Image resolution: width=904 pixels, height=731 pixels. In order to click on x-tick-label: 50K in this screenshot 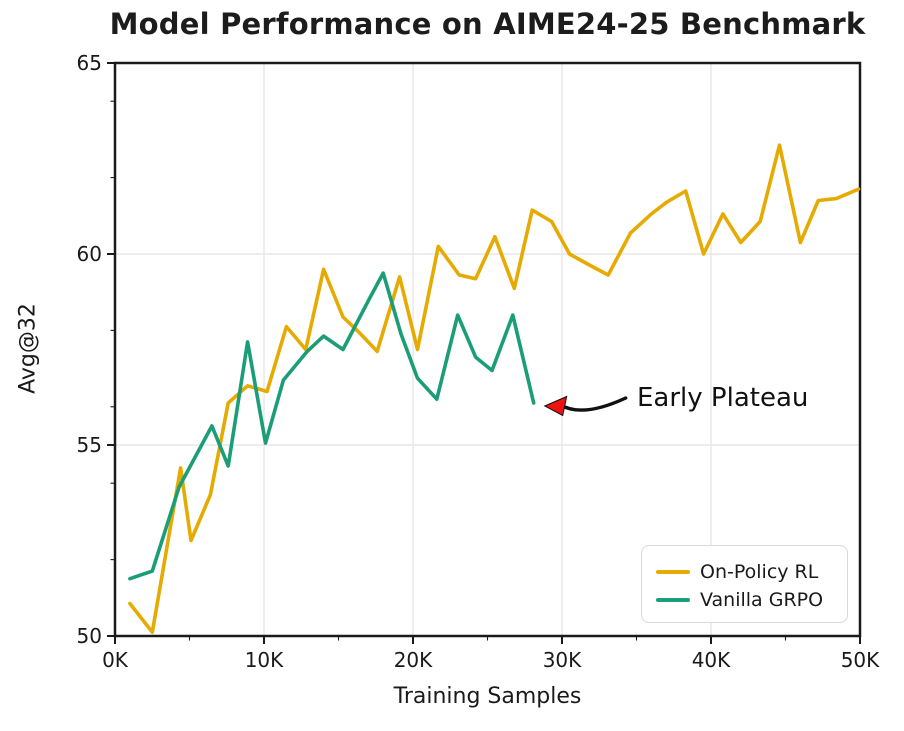, I will do `click(860, 660)`.